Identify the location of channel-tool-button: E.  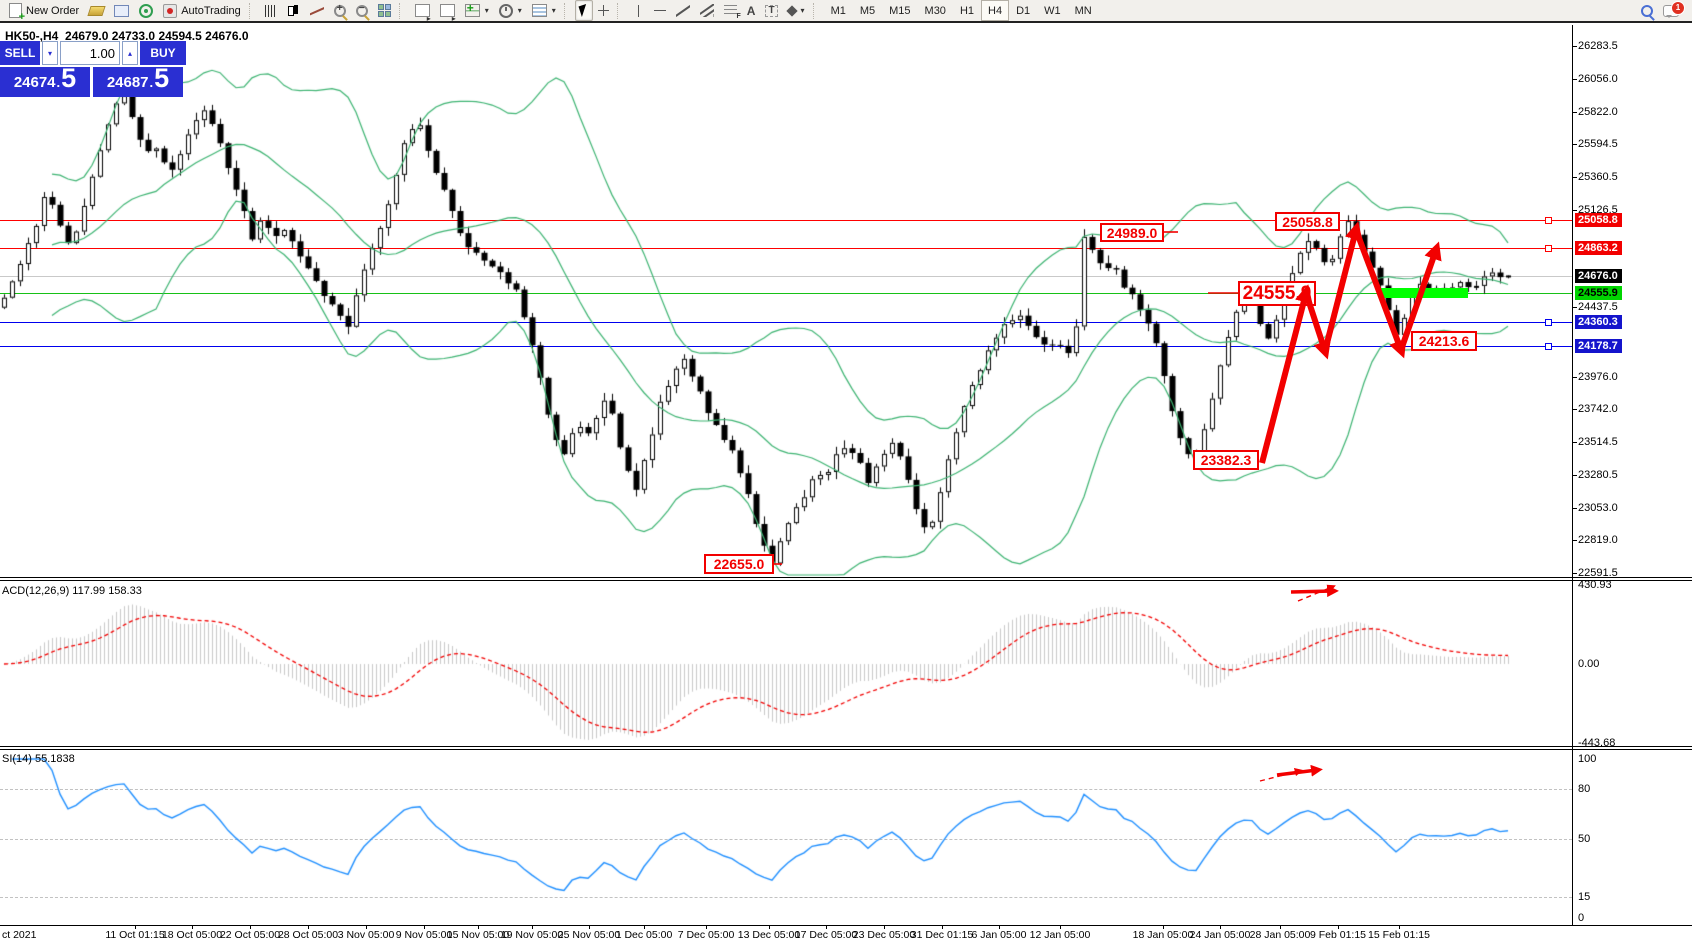
(707, 10).